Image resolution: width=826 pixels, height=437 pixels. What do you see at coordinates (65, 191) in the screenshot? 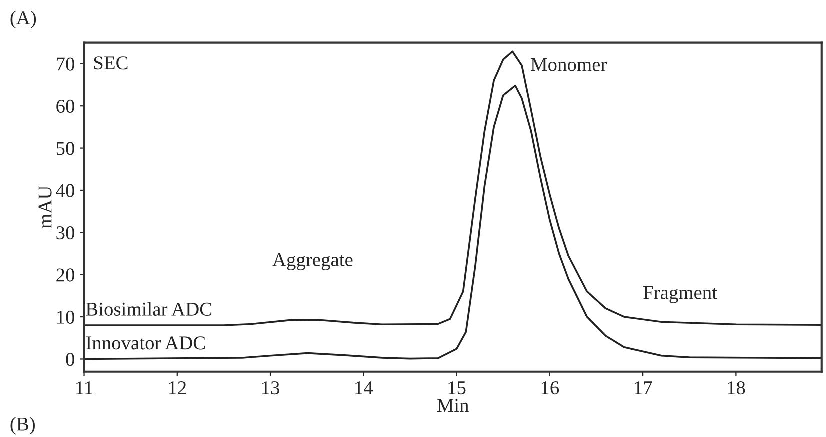
I see `y-tick-label: 40` at bounding box center [65, 191].